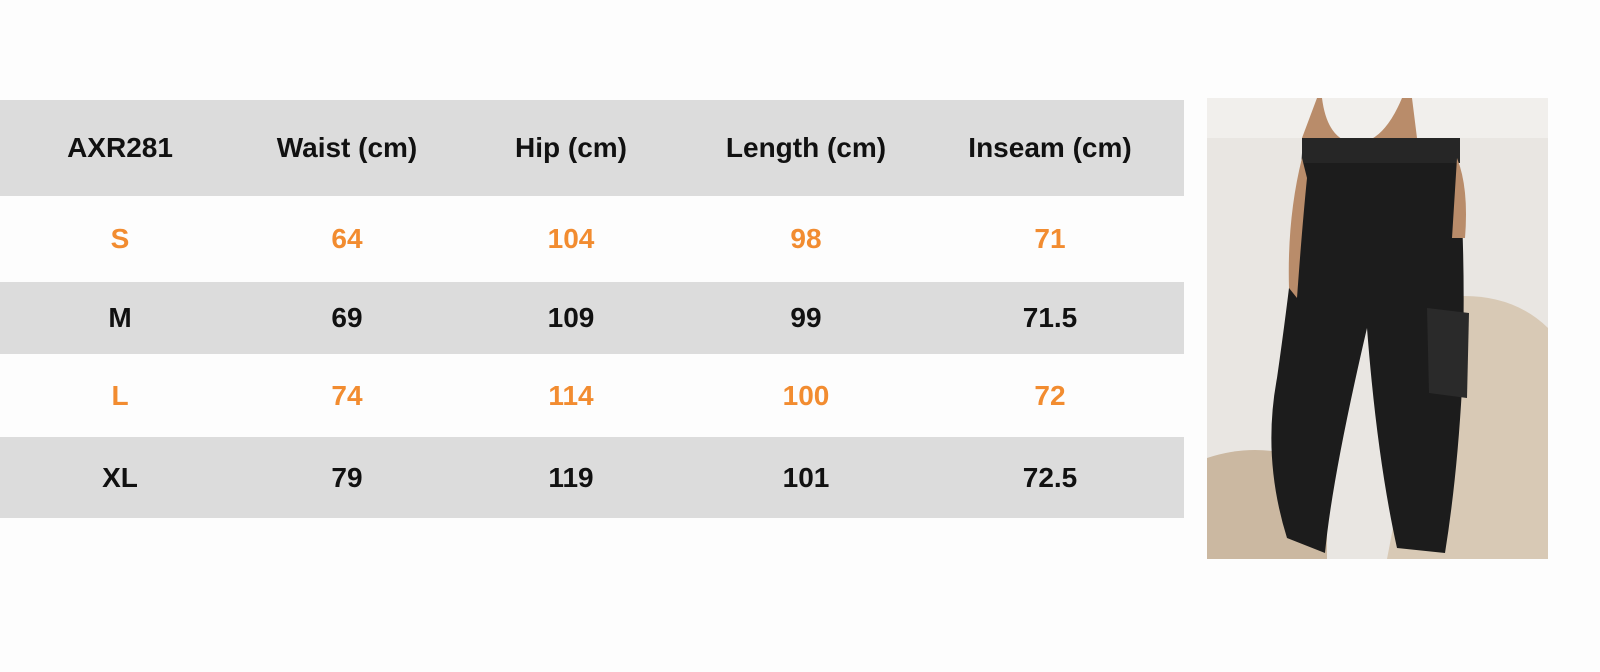  I want to click on size-row-cell: 98, so click(806, 238).